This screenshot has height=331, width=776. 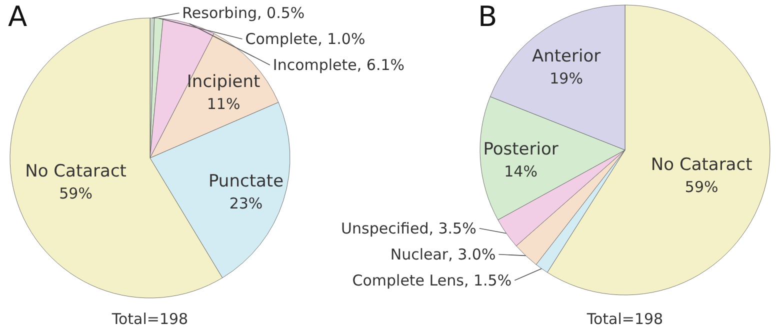 I want to click on slice-label: Punctate, so click(x=246, y=182).